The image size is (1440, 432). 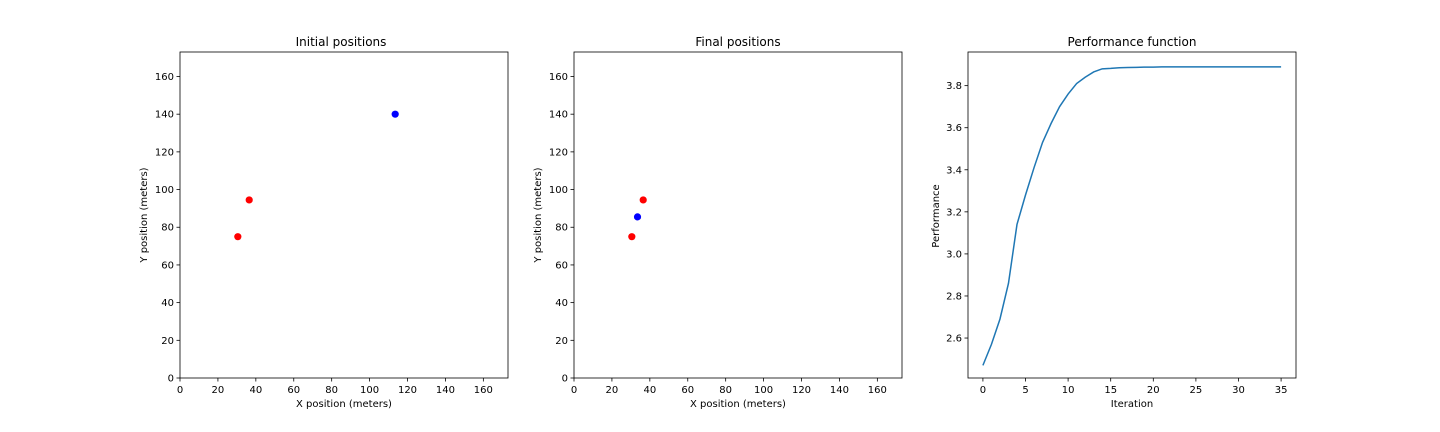 I want to click on x-tick-label: 35, so click(x=1281, y=390).